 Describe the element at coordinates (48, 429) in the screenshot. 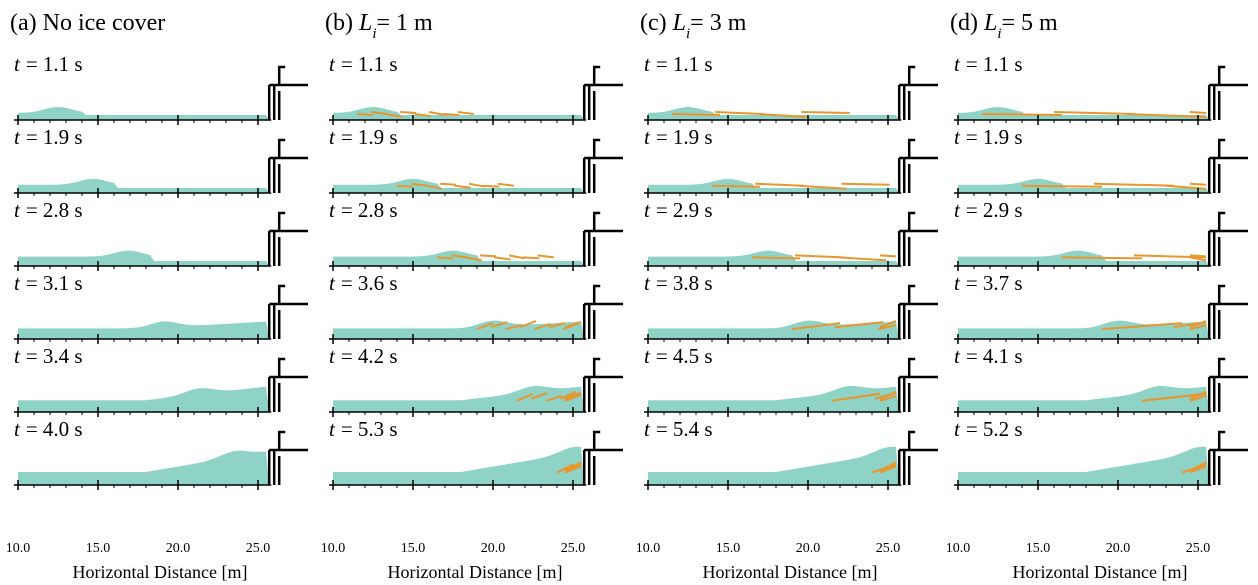

I see `time-label: t = 4.0 s` at that location.